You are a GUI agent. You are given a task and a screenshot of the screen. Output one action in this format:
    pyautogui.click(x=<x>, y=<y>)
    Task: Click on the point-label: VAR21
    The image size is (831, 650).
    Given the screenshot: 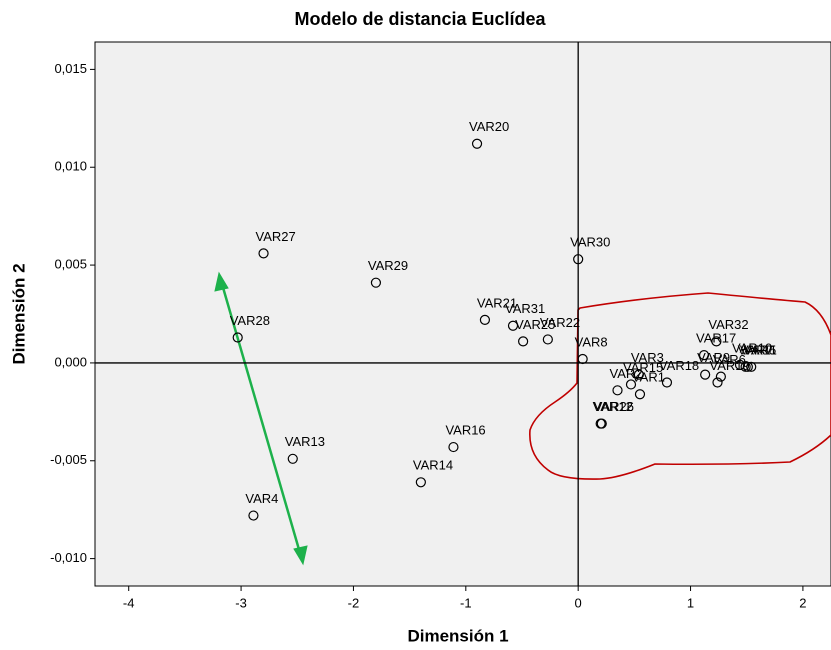 What is the action you would take?
    pyautogui.click(x=497, y=302)
    